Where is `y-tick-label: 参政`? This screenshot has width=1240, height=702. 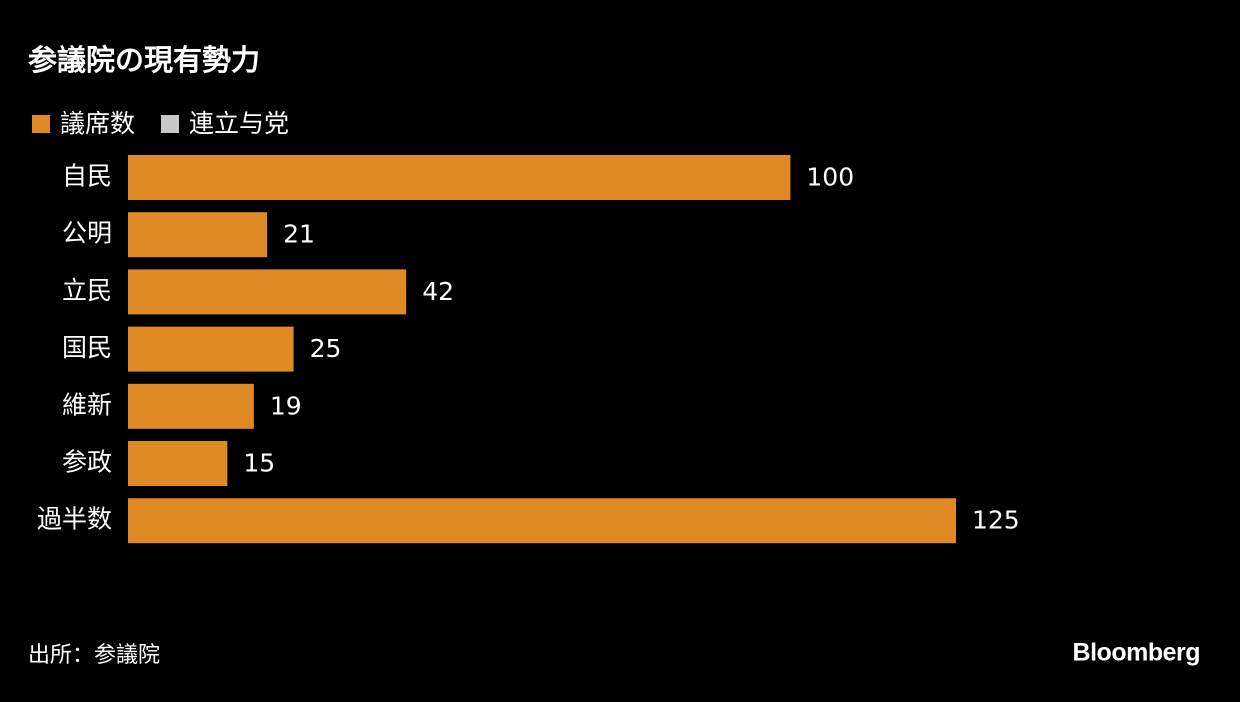 y-tick-label: 参政 is located at coordinates (87, 462).